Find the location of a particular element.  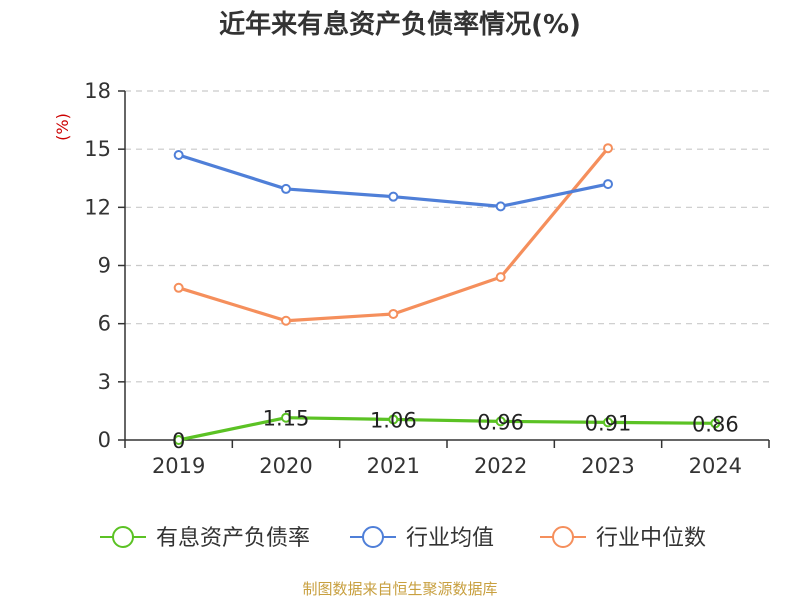

x-tick-label: 2023 is located at coordinates (607, 466).